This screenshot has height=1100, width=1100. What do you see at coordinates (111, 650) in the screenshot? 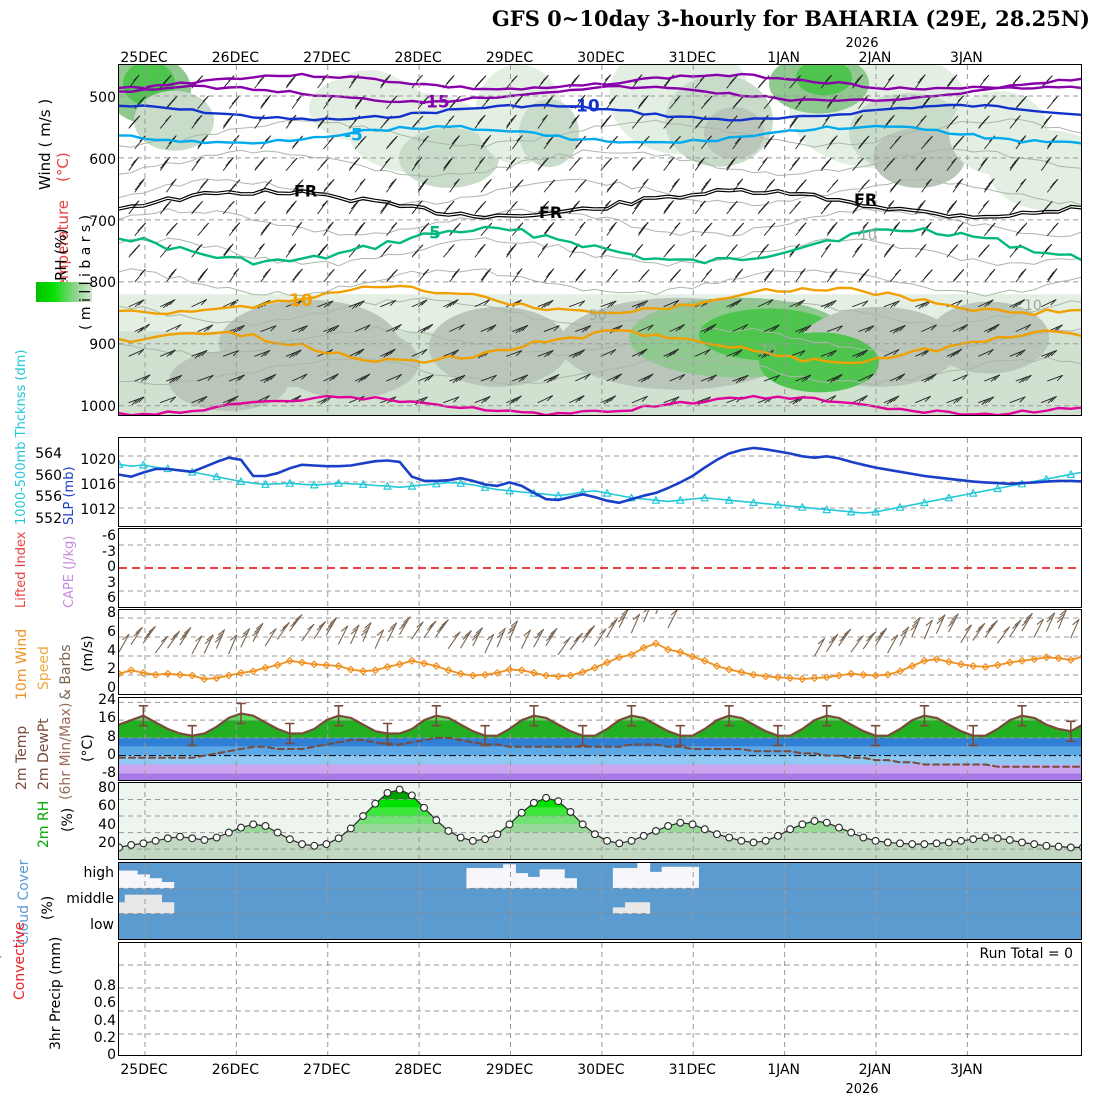
I see `y-tick: 4` at bounding box center [111, 650].